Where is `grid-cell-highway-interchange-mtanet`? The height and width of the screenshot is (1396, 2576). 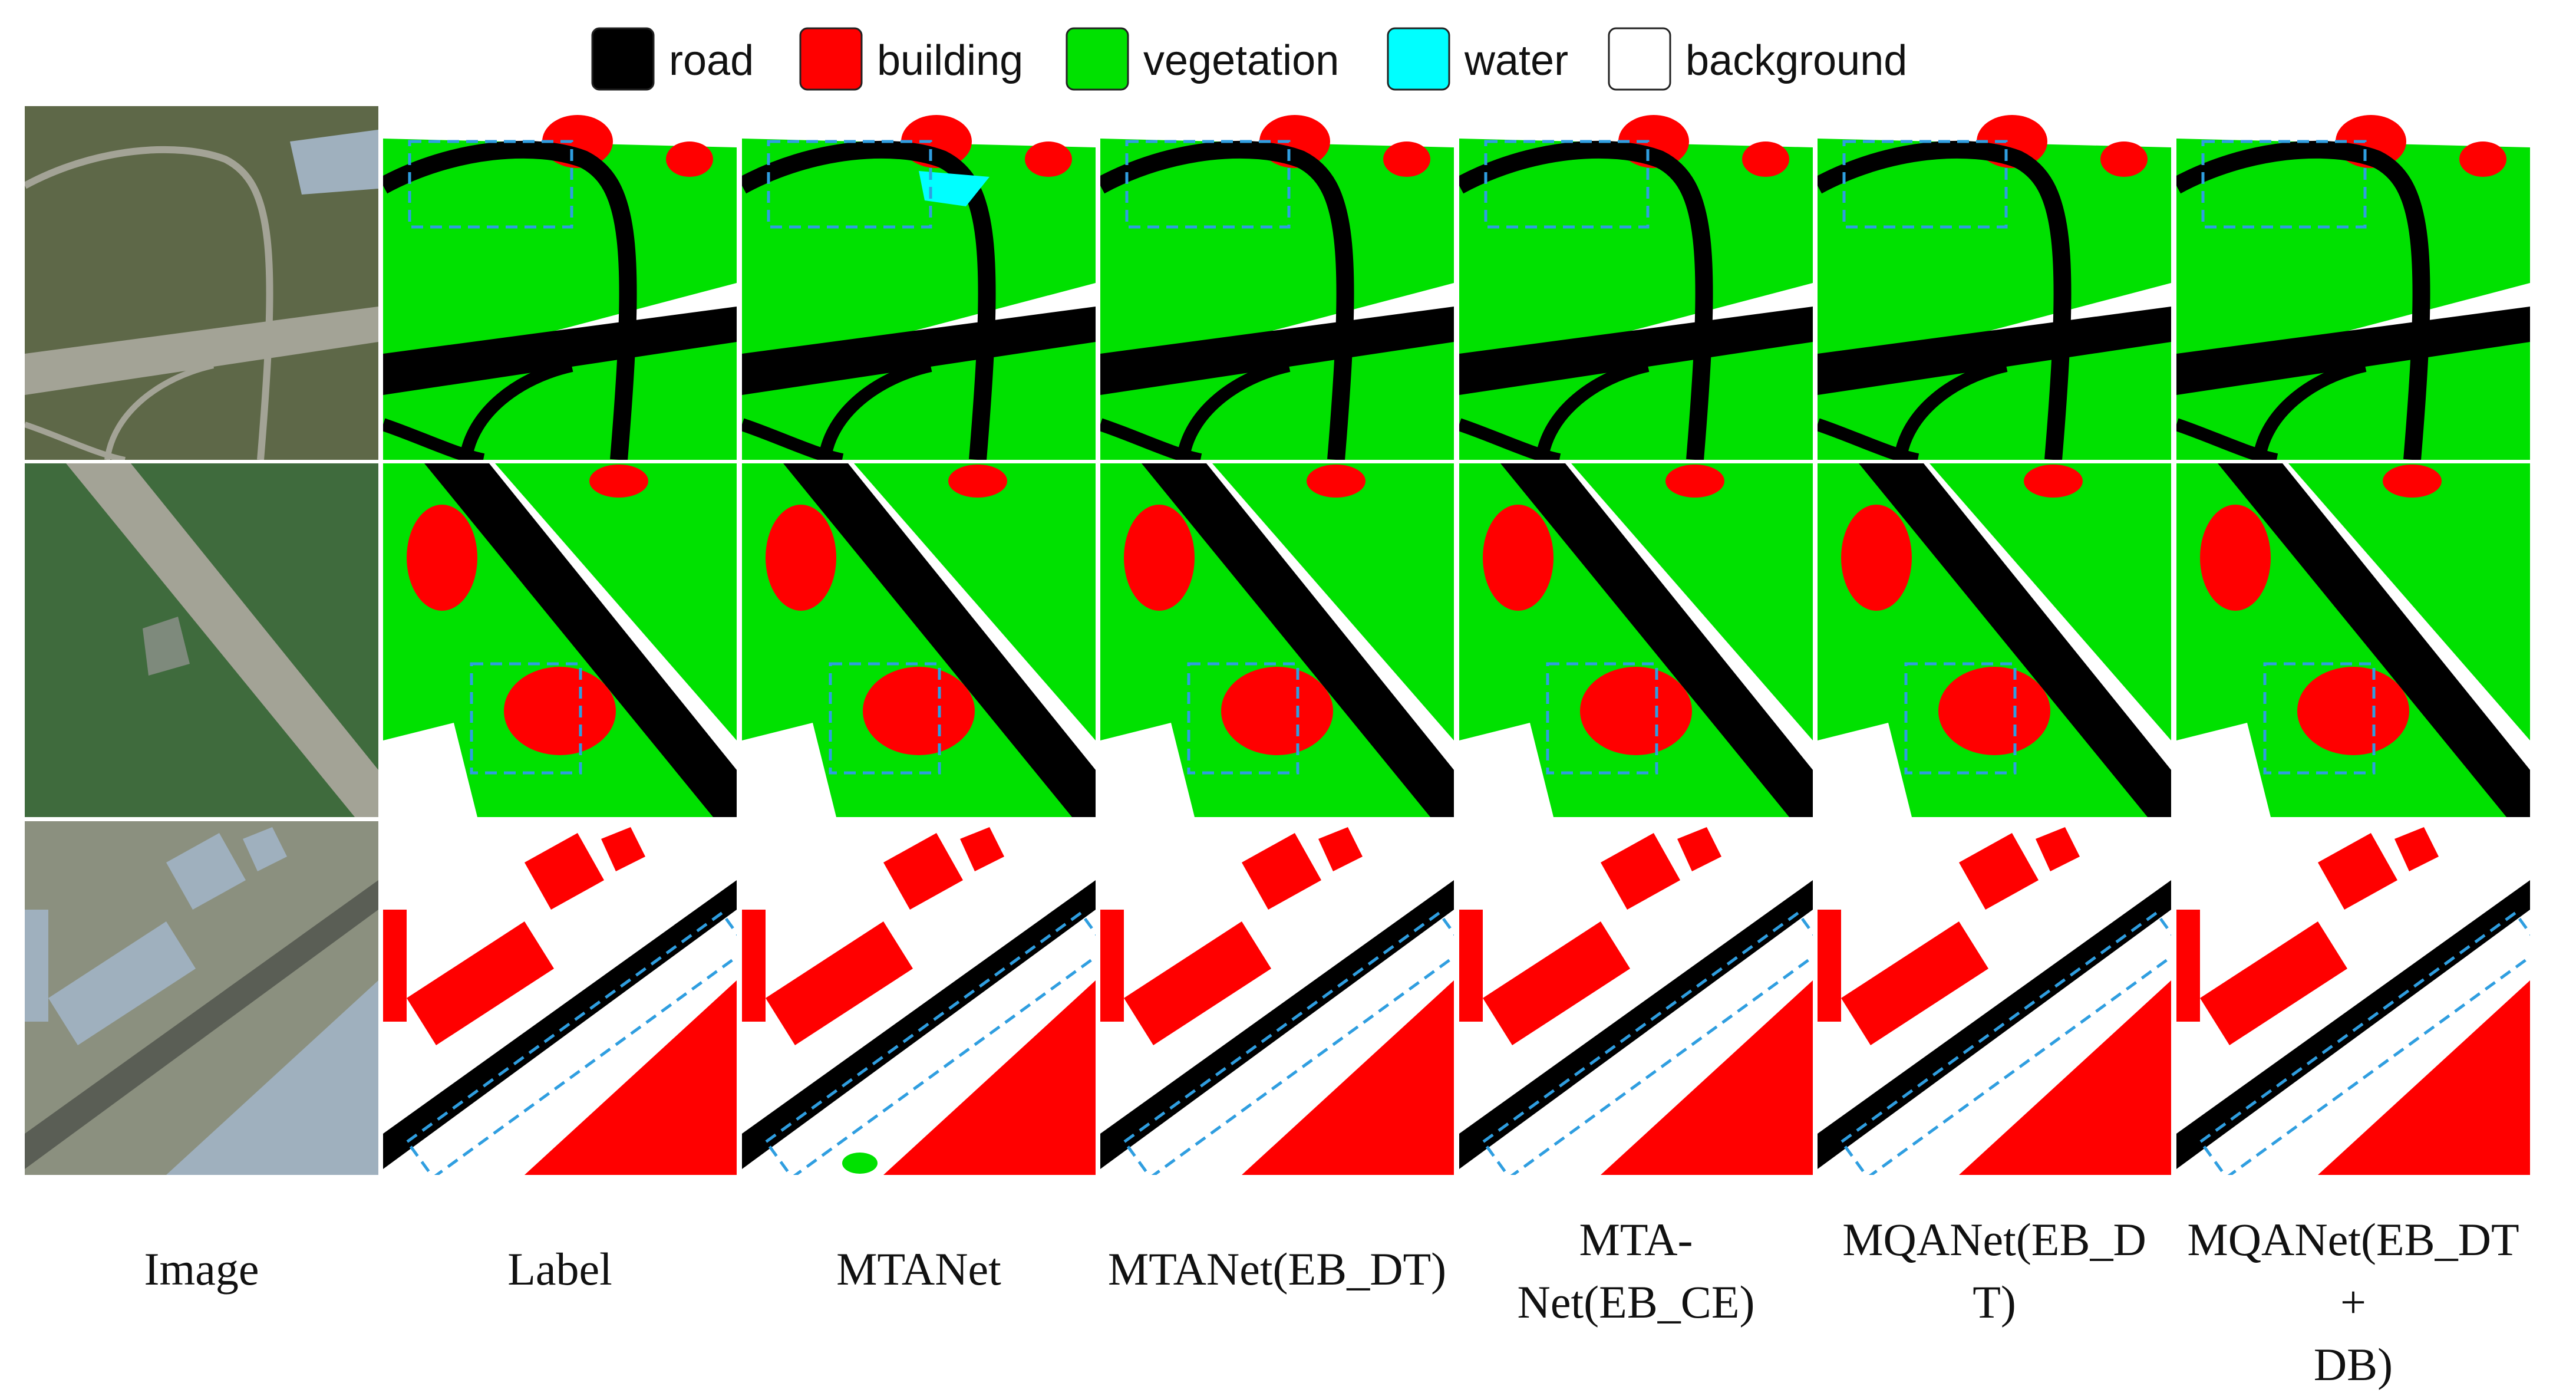 grid-cell-highway-interchange-mtanet is located at coordinates (919, 283).